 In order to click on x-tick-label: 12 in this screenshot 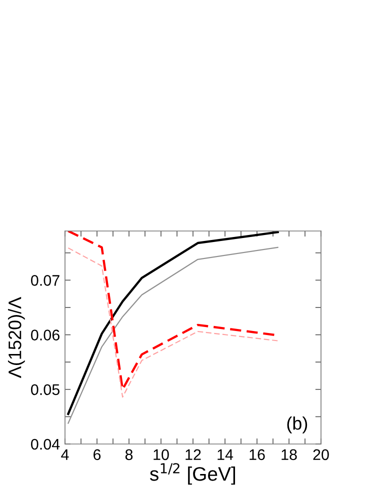, I will do `click(193, 454)`.